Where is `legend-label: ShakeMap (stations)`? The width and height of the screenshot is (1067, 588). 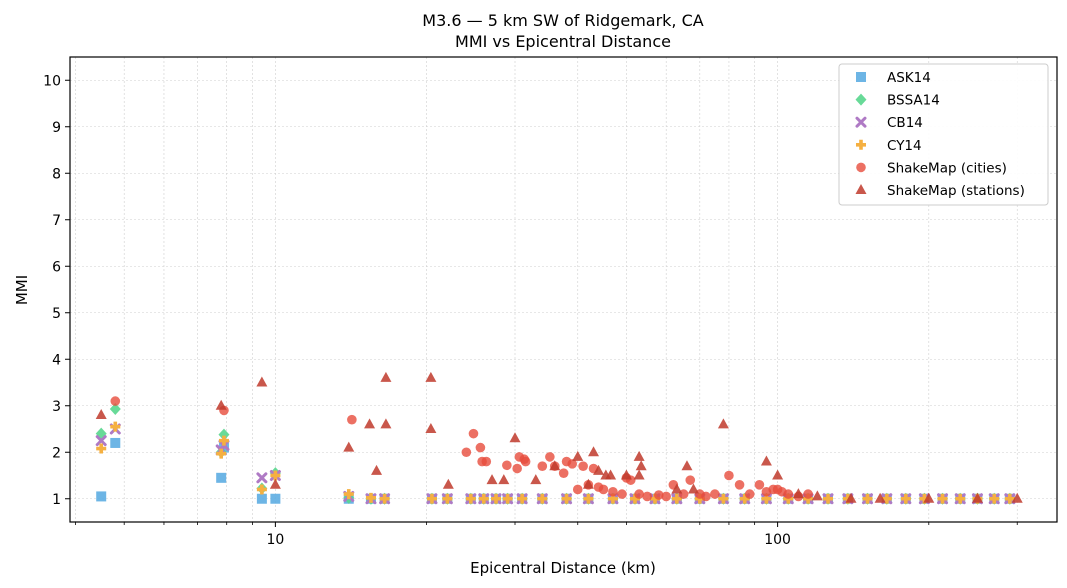
legend-label: ShakeMap (stations) is located at coordinates (956, 191).